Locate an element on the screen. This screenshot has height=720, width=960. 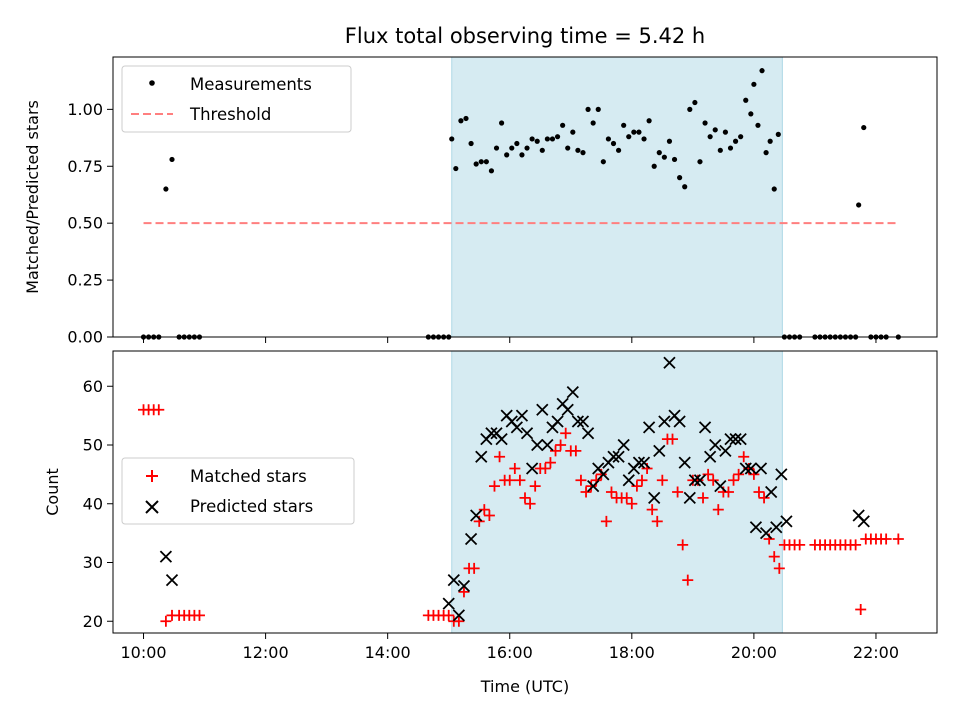
count-y-axis-label: Count is located at coordinates (52, 492).